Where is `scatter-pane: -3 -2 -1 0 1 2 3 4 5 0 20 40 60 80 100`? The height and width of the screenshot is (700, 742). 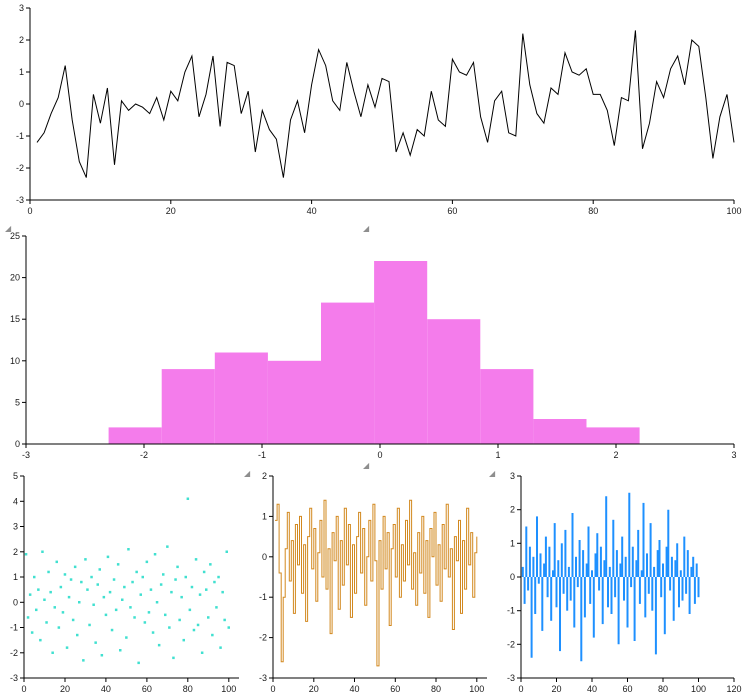
scatter-pane: -3 -2 -1 0 1 2 3 4 5 0 20 40 60 80 100 is located at coordinates (123, 584).